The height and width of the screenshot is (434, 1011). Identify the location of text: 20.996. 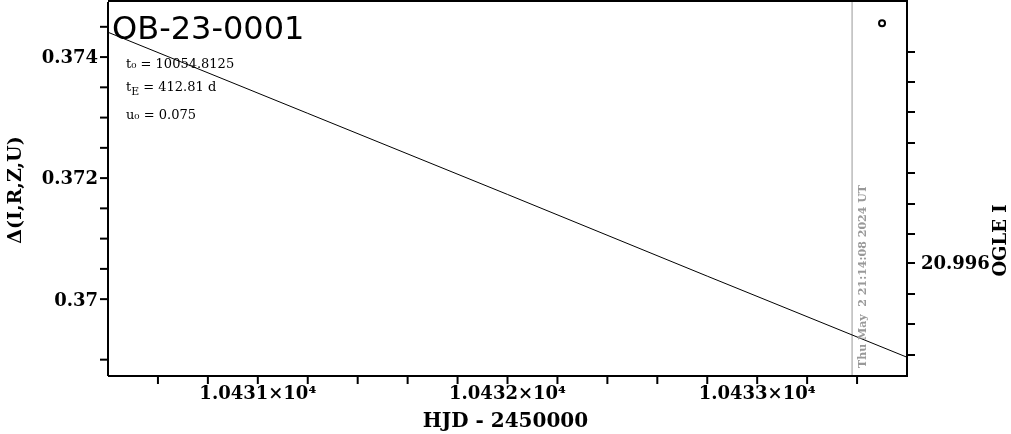
(955, 262).